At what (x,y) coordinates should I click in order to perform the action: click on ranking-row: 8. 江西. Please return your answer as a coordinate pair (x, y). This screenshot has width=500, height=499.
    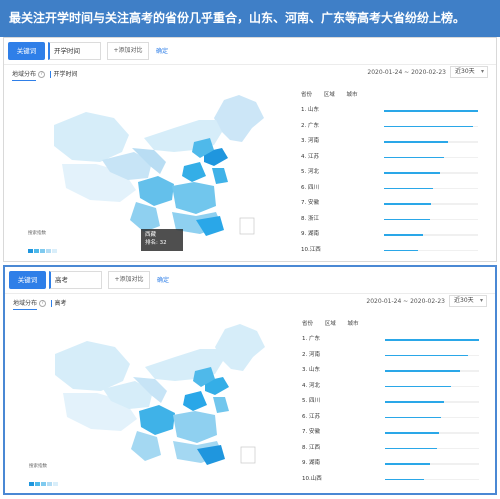
    Looking at the image, I should click on (394, 450).